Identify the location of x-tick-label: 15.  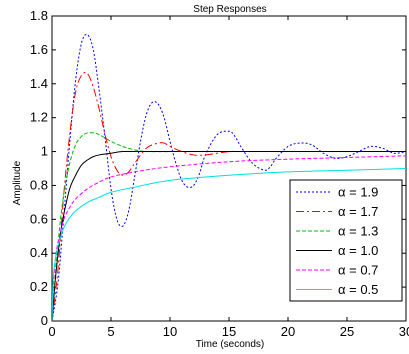
(229, 331).